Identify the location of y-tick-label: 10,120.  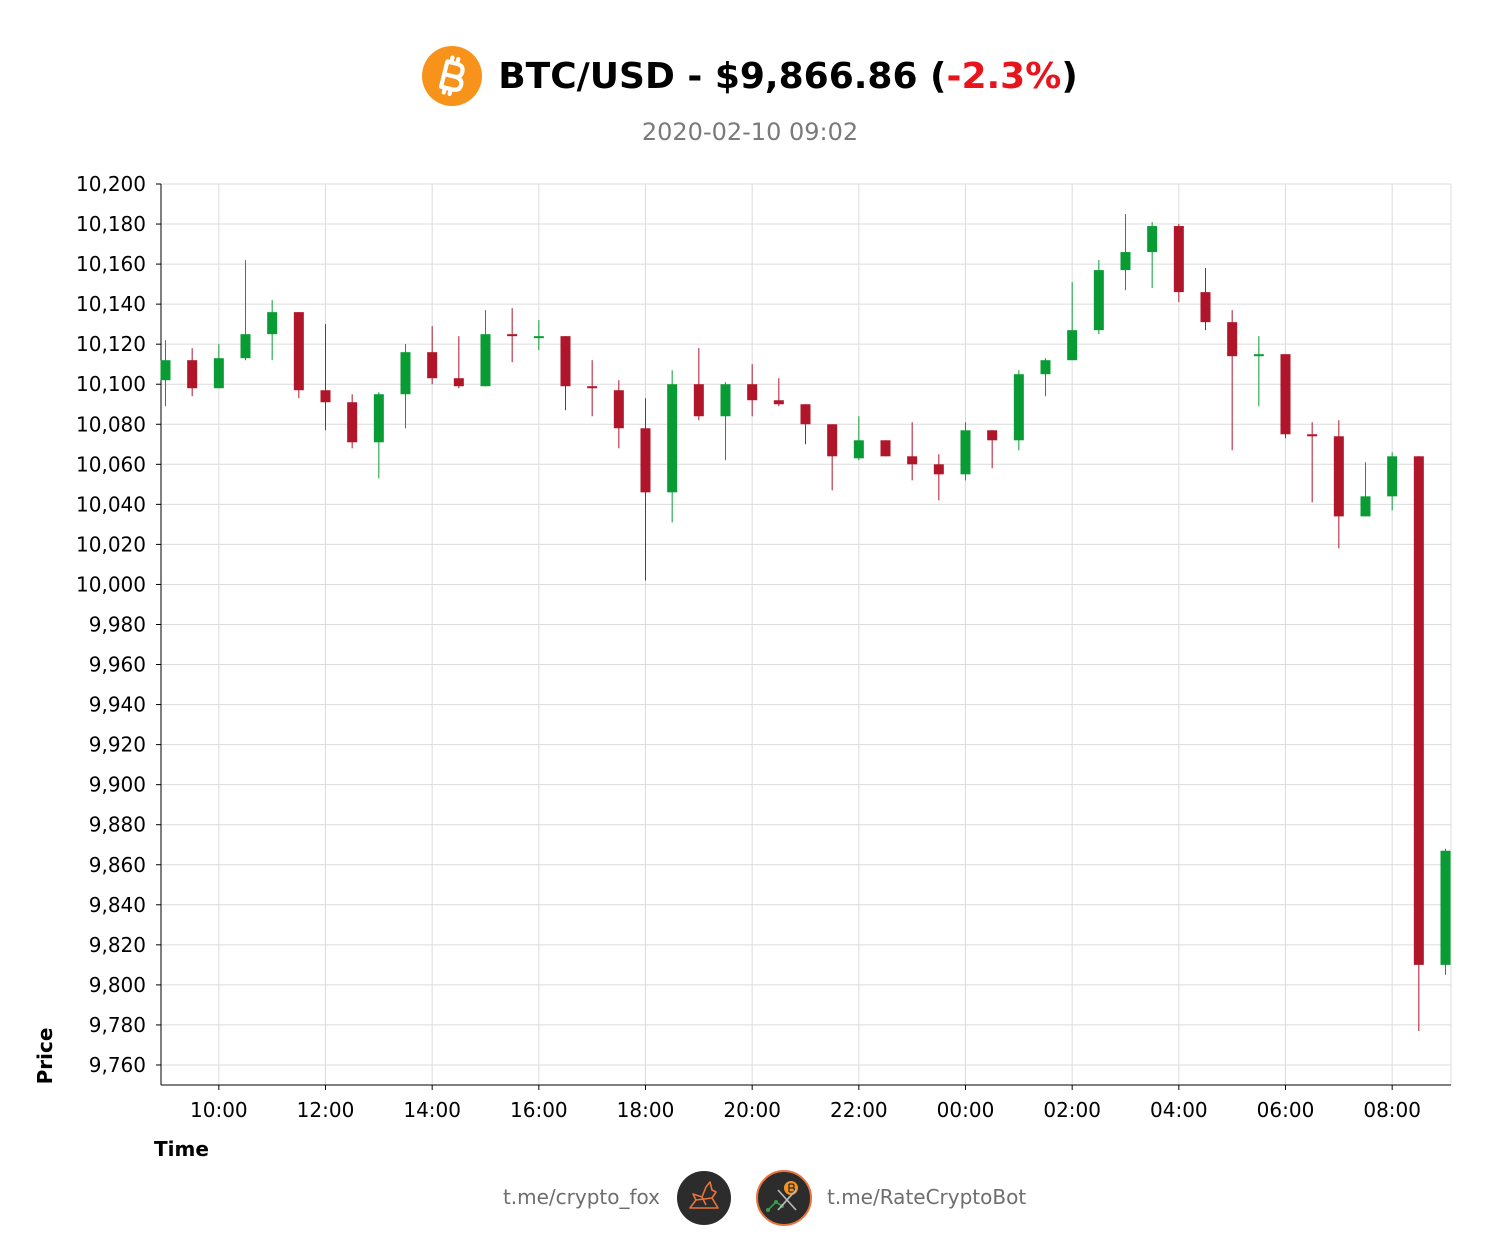
(111, 344).